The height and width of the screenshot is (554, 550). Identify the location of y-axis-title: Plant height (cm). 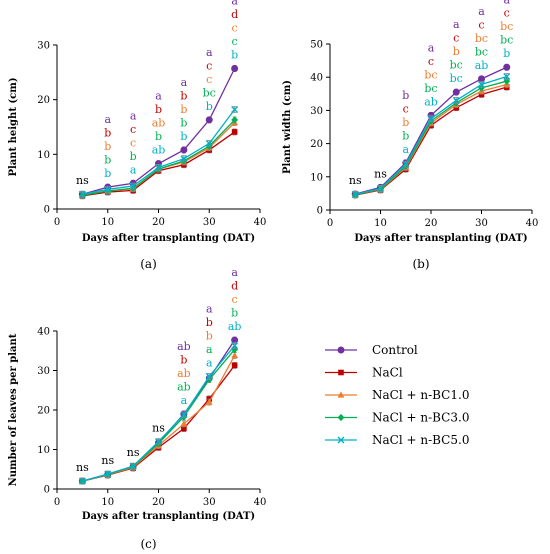
(13, 126).